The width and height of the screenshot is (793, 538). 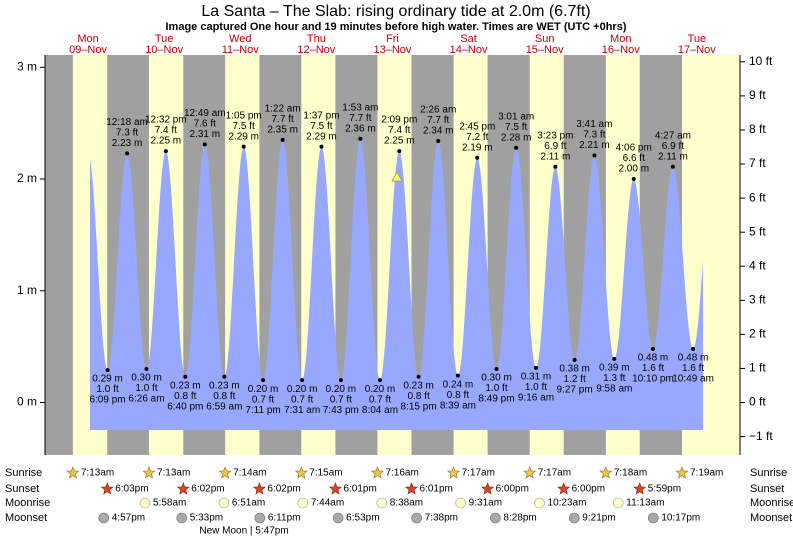 I want to click on y2-tick-label: −1 ft, so click(x=761, y=436).